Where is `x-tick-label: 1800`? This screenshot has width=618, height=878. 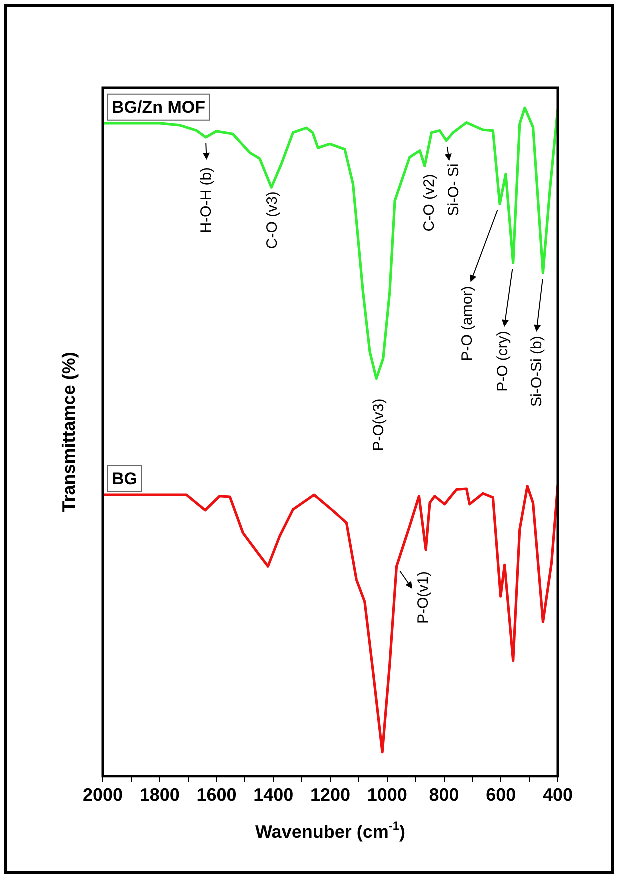 x-tick-label: 1800 is located at coordinates (160, 795).